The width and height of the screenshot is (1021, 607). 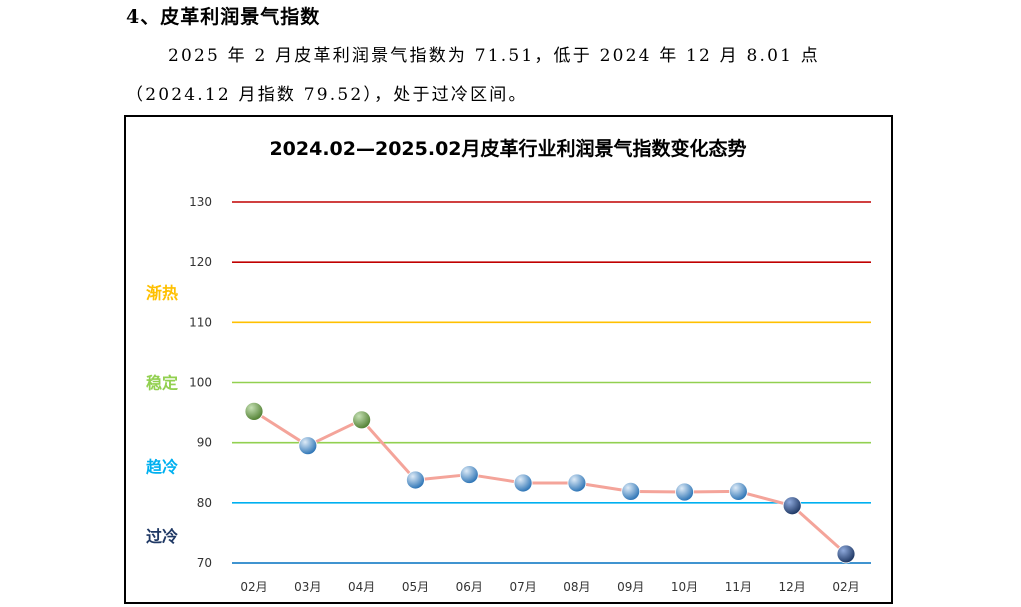 I want to click on y-tick-label: 80, so click(x=204, y=503).